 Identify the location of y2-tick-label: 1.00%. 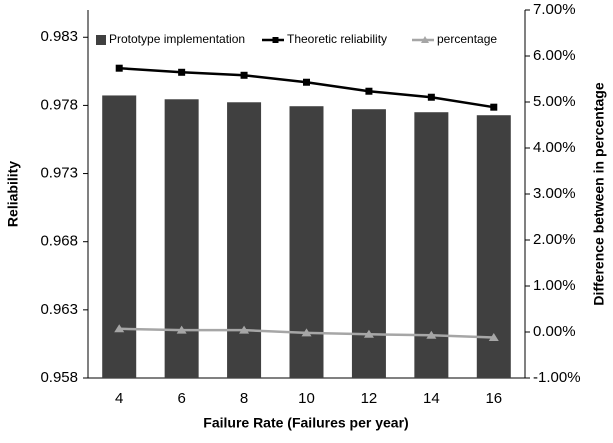
(554, 285).